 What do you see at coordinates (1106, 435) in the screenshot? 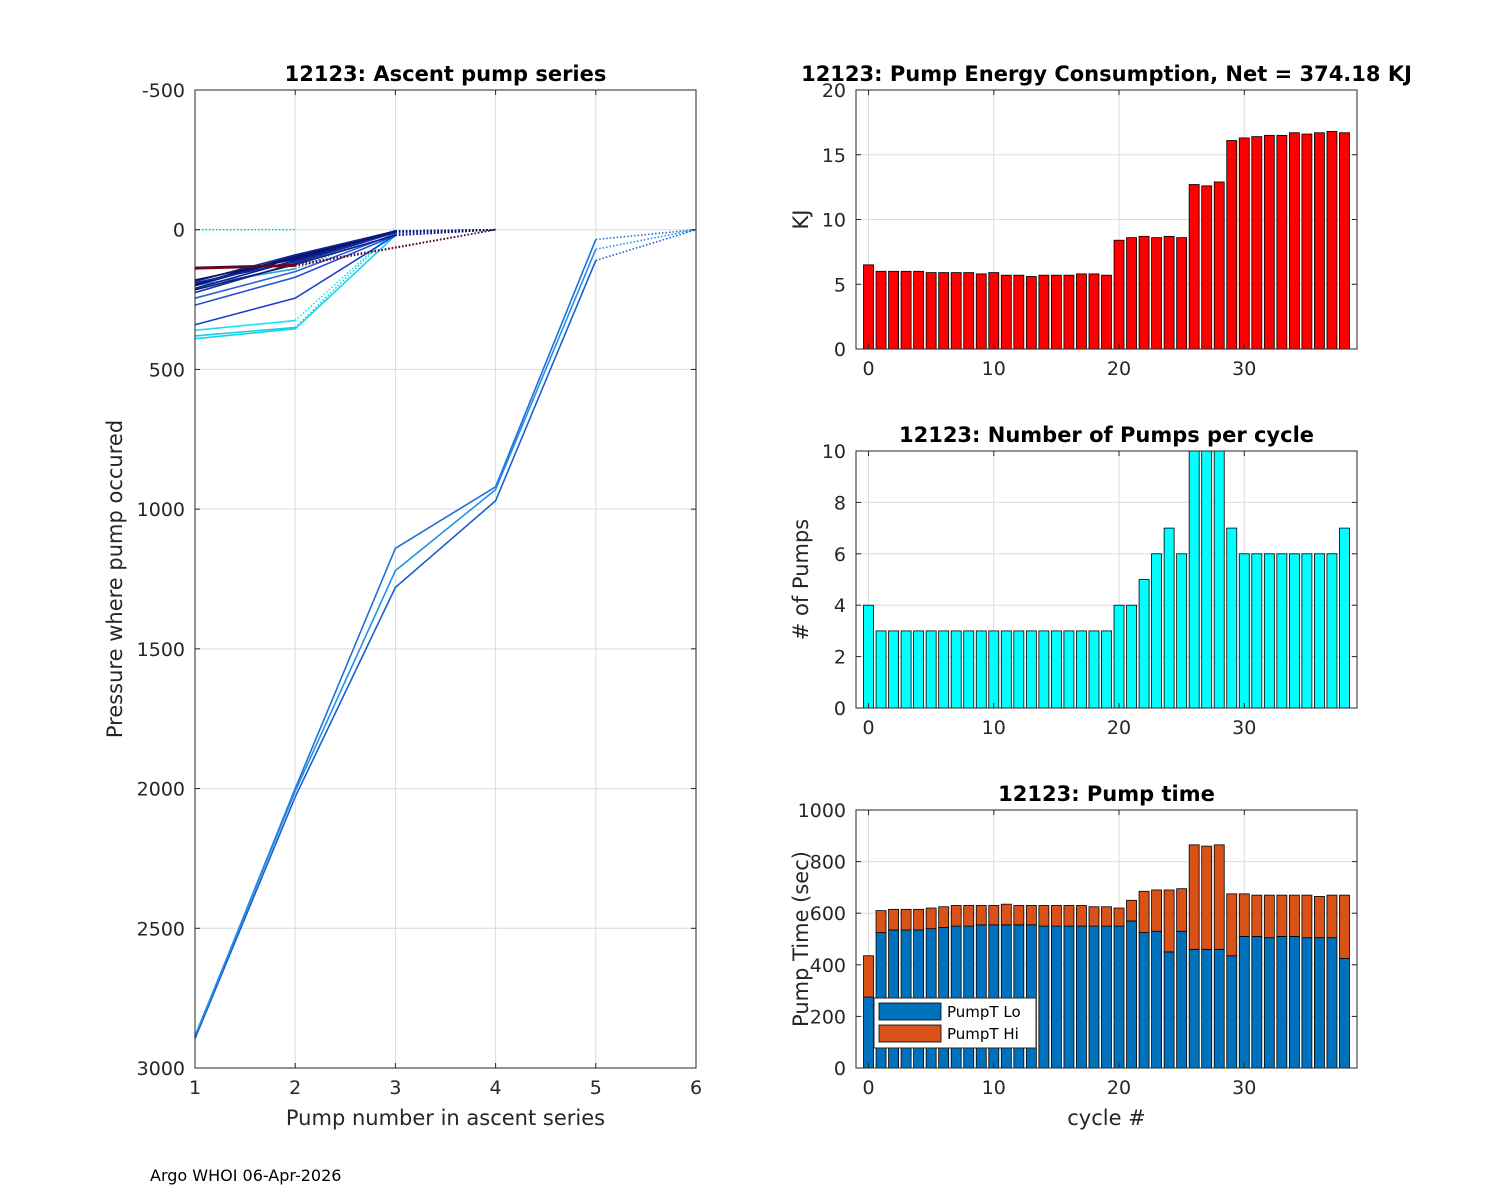
I see `pumps-title: 12123: Number of Pumps per cycle` at bounding box center [1106, 435].